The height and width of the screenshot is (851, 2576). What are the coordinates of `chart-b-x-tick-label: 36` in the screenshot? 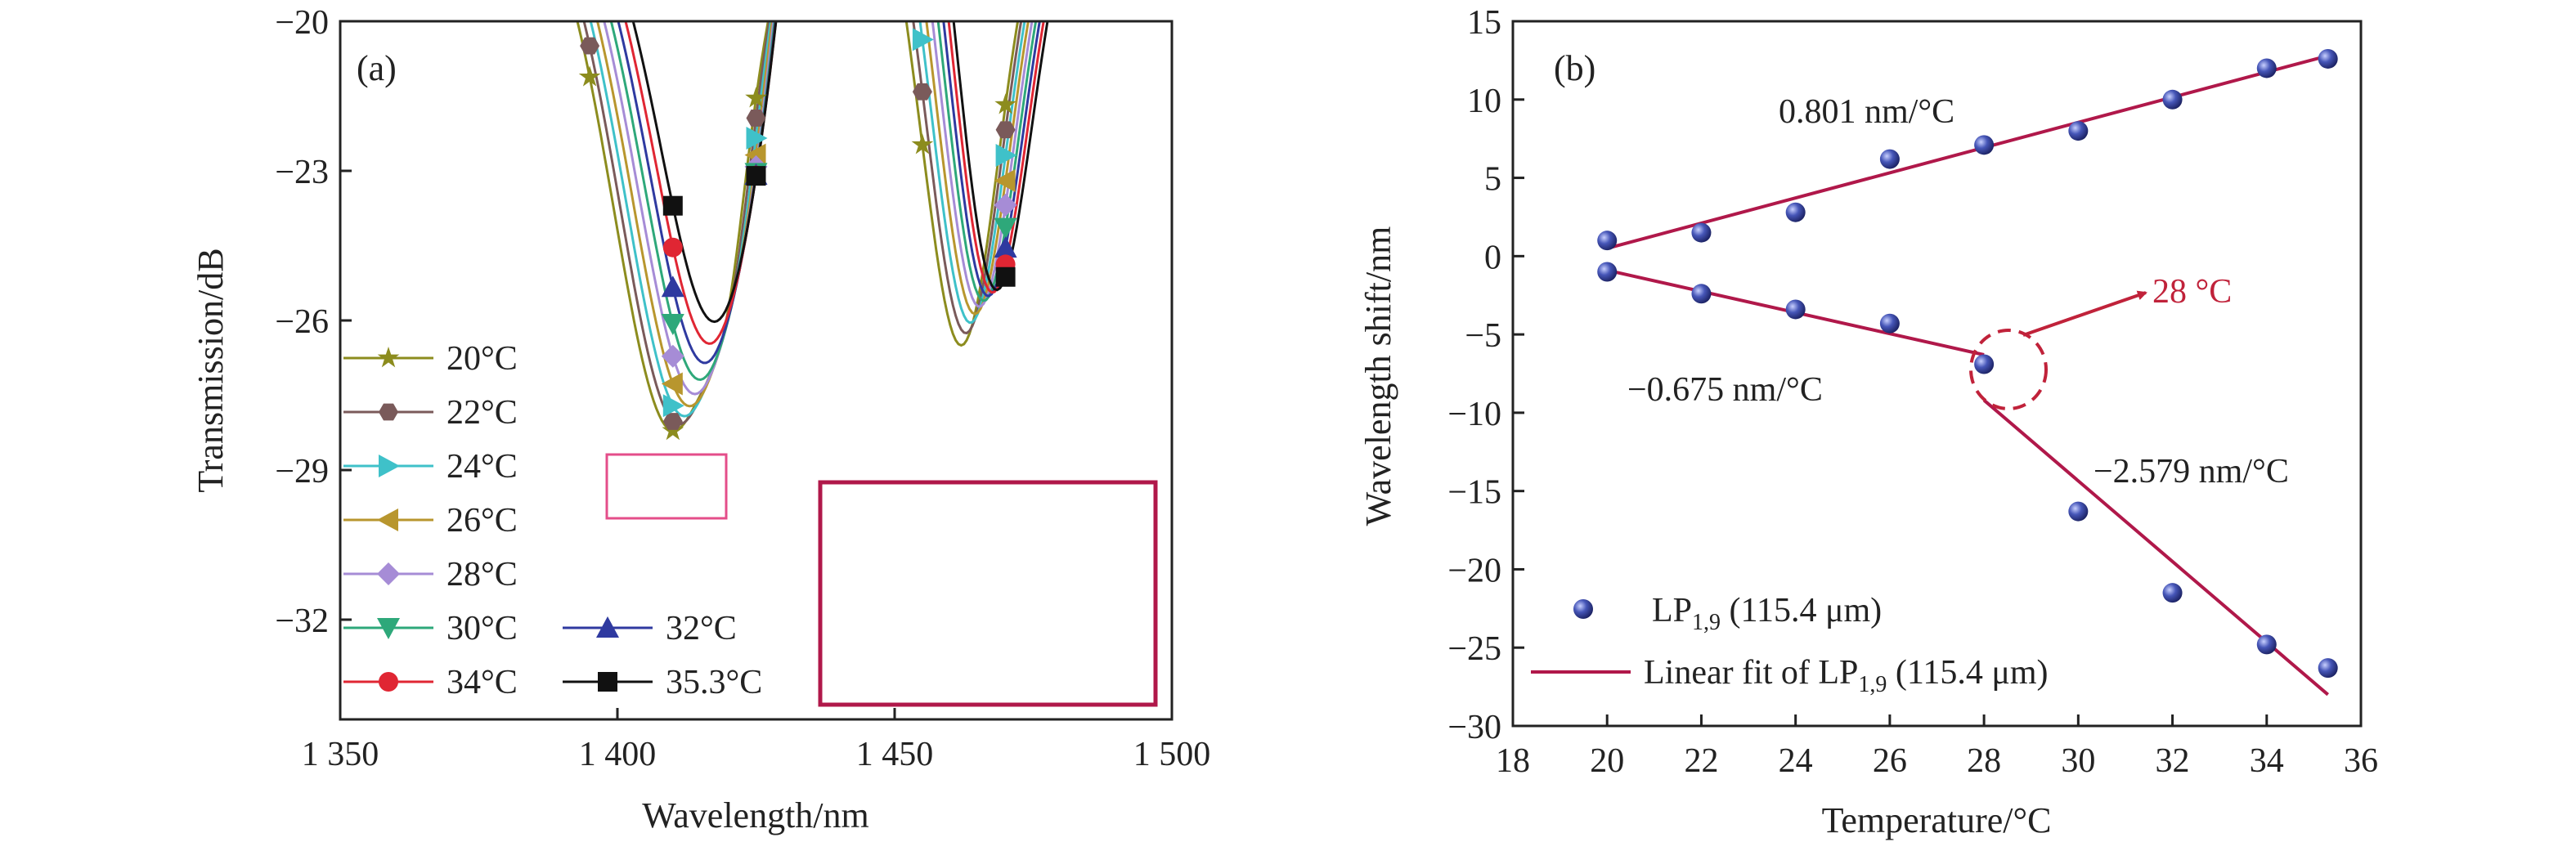 It's located at (2361, 761).